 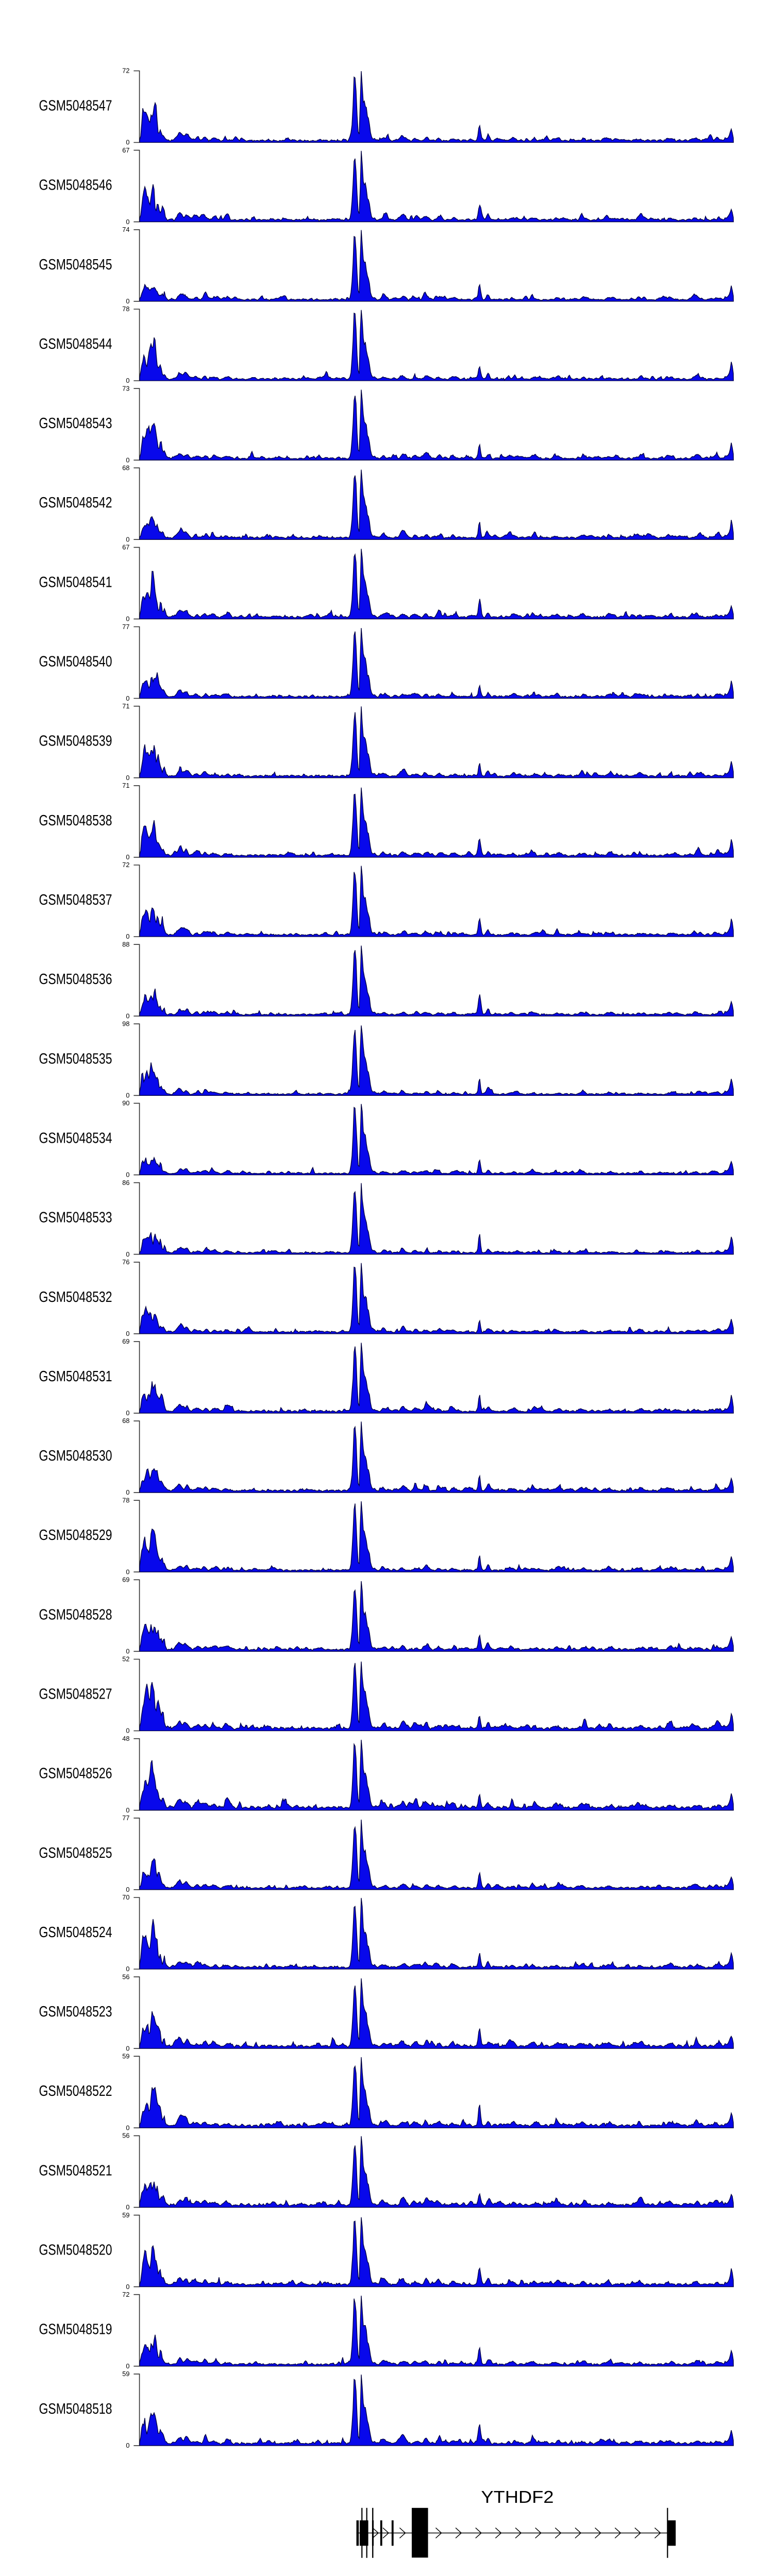 What do you see at coordinates (75, 820) in the screenshot?
I see `svg-text: GSM5048538` at bounding box center [75, 820].